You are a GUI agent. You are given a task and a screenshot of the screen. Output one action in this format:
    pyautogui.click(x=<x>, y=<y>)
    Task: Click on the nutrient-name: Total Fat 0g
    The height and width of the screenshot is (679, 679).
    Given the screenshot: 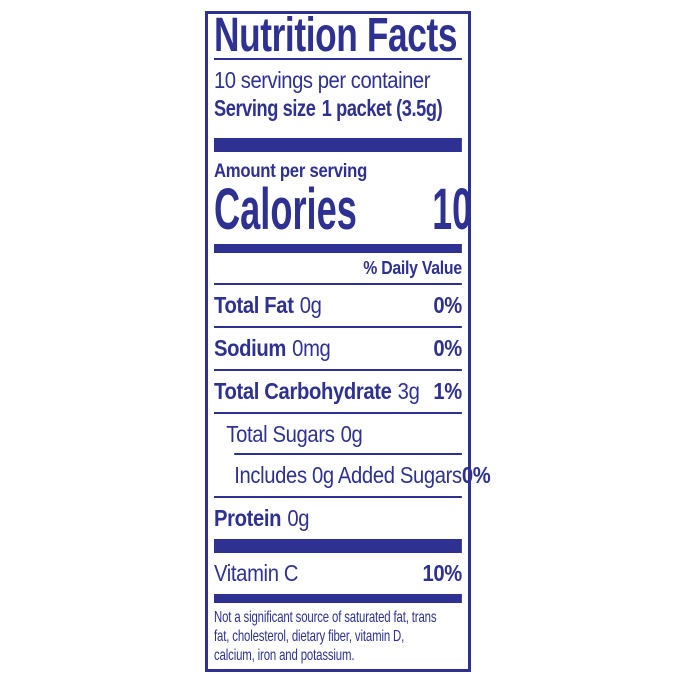 What is the action you would take?
    pyautogui.click(x=268, y=305)
    